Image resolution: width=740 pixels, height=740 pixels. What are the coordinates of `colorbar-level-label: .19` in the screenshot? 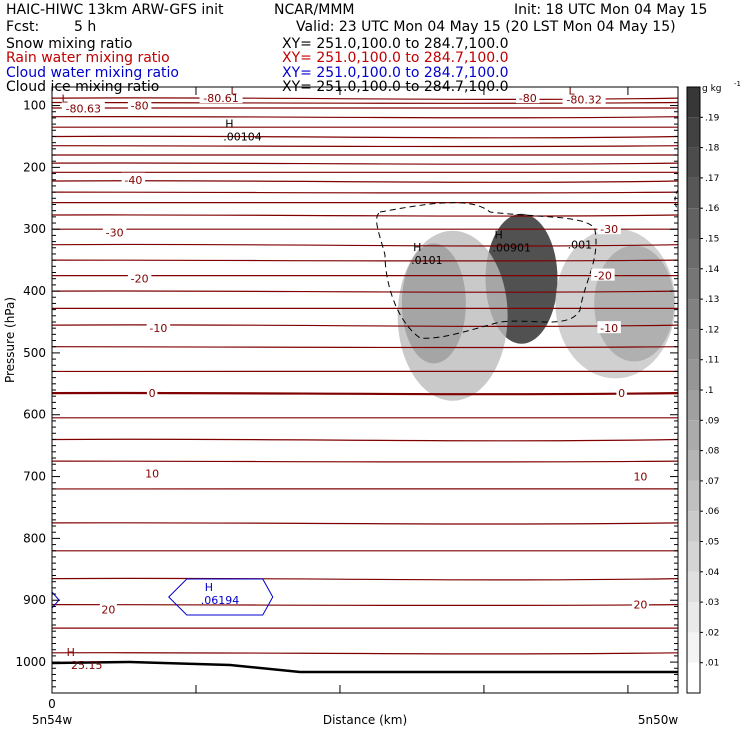 It's located at (712, 118).